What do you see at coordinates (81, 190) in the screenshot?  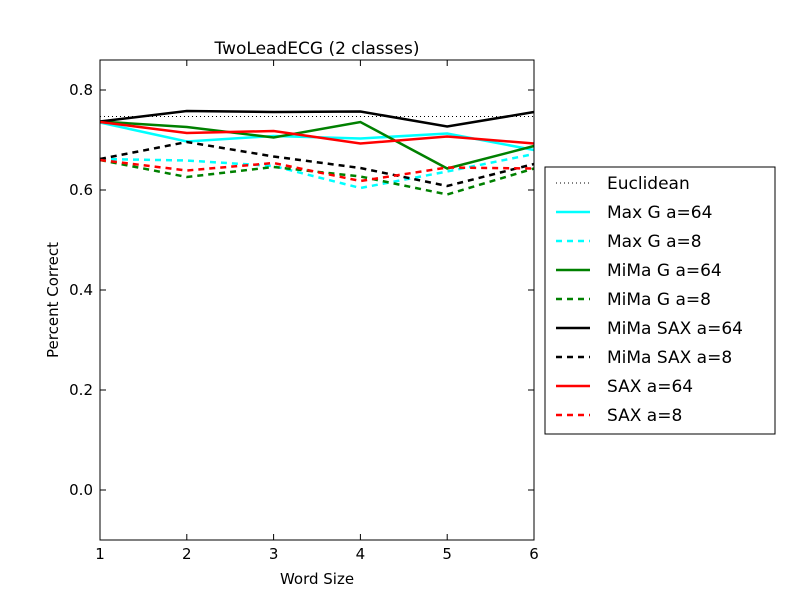 I see `y-tick-label: 0.6` at bounding box center [81, 190].